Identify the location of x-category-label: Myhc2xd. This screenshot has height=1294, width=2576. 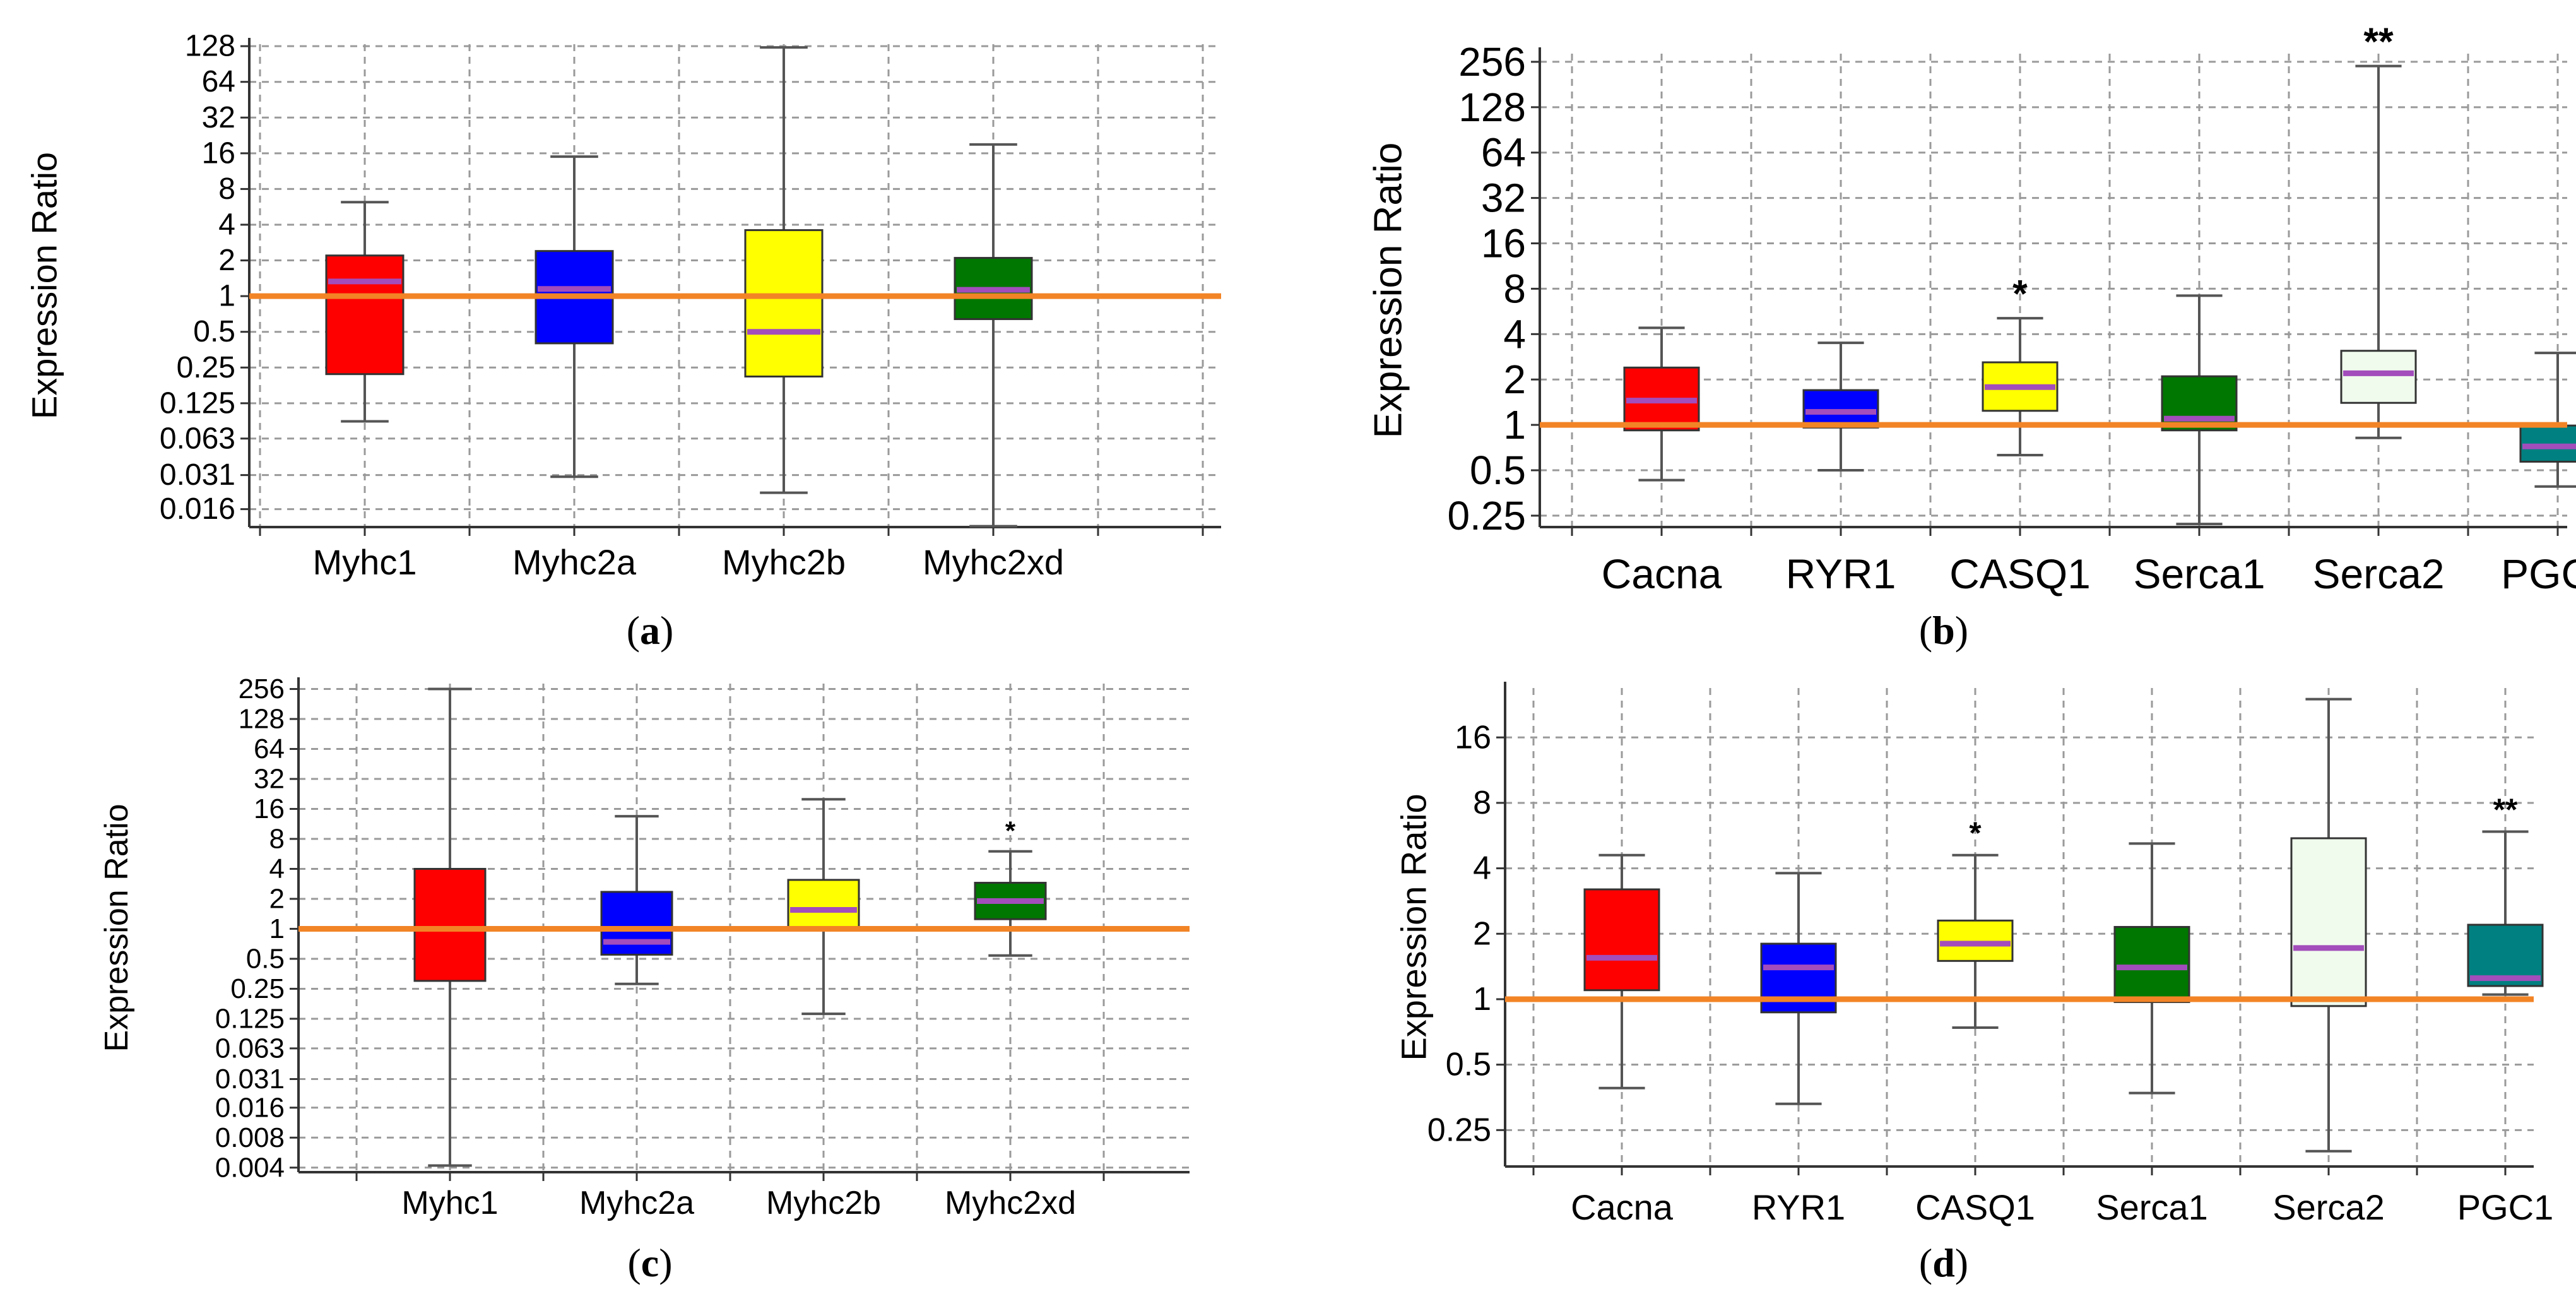
(993, 562).